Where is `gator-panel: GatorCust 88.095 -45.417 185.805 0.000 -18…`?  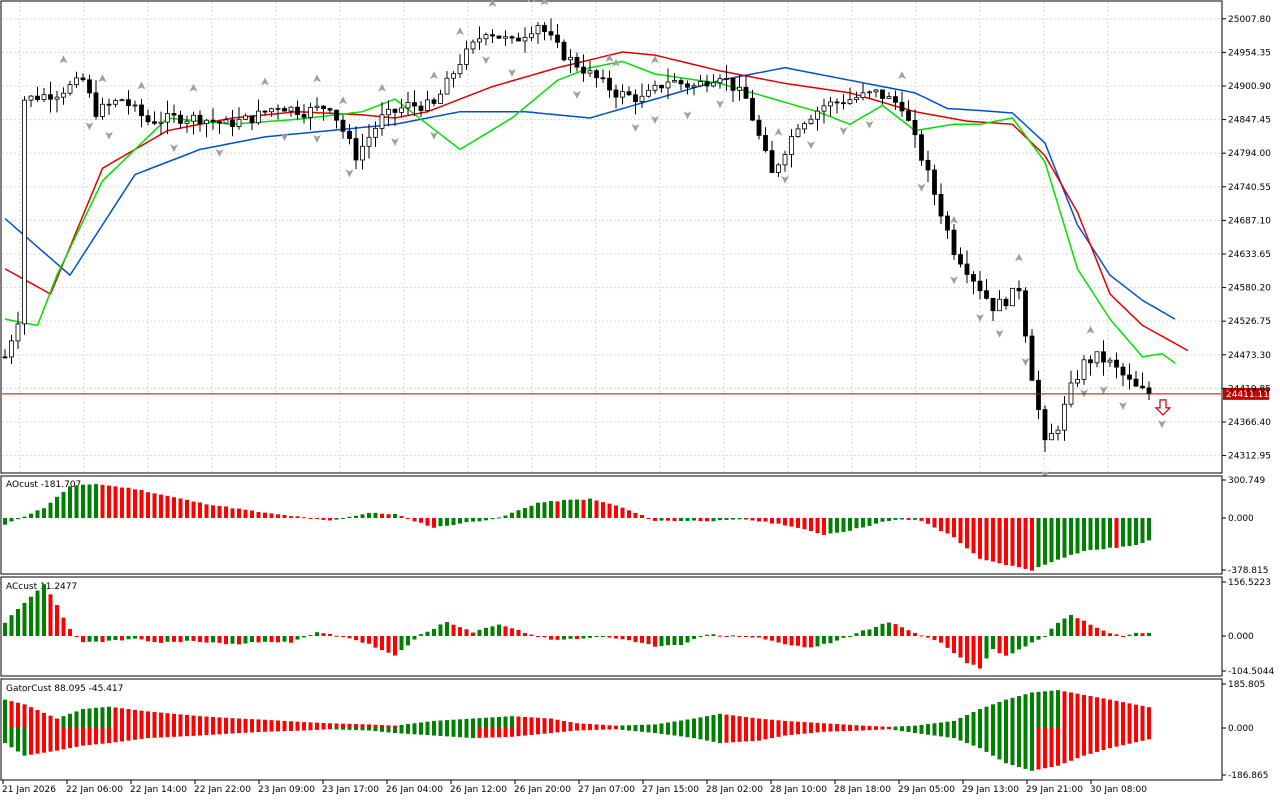 gator-panel: GatorCust 88.095 -45.417 185.805 0.000 -18… is located at coordinates (634, 729).